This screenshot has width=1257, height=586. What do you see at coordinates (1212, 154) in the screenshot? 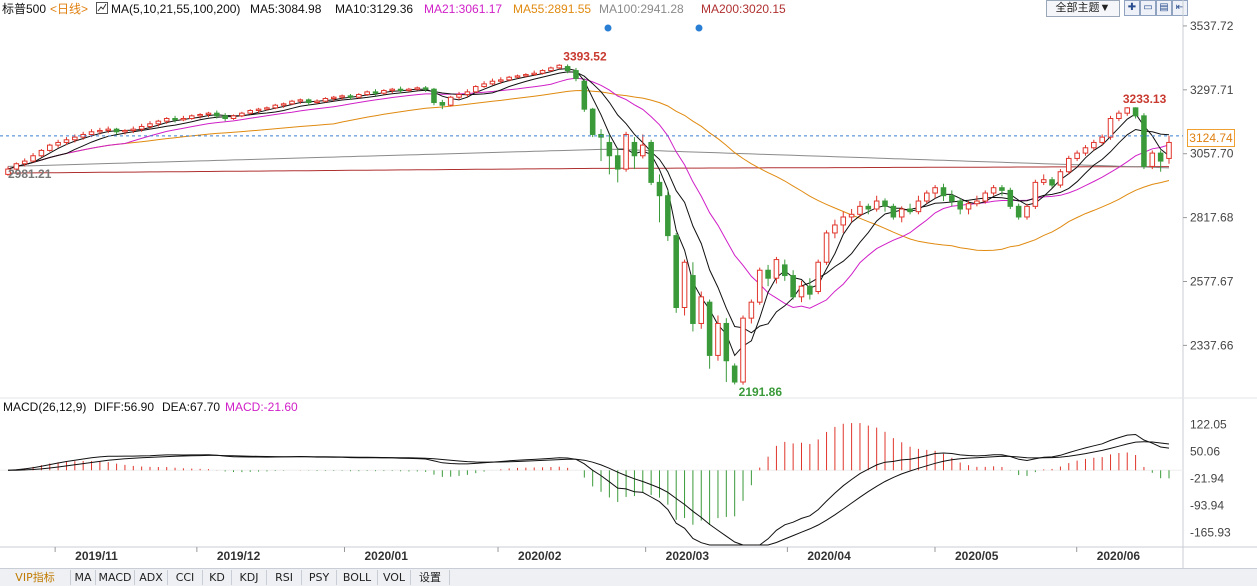
I see `price-tick-label: 3057.70` at bounding box center [1212, 154].